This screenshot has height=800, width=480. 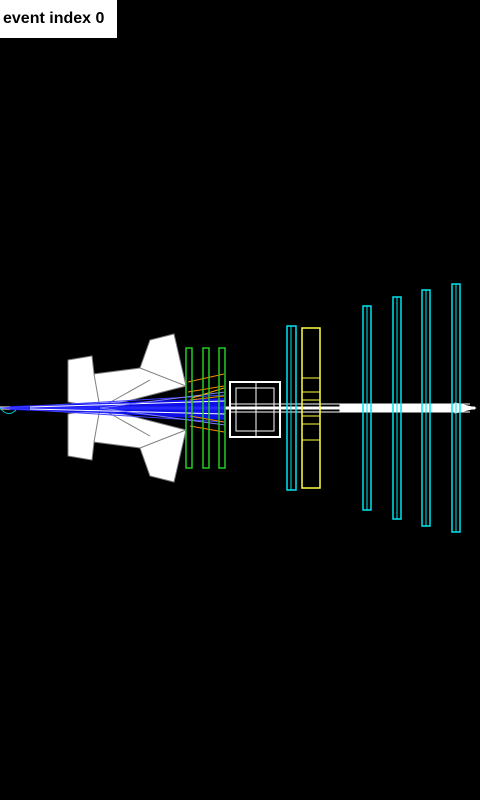 What do you see at coordinates (58, 19) in the screenshot?
I see `event-index-label: event index 0` at bounding box center [58, 19].